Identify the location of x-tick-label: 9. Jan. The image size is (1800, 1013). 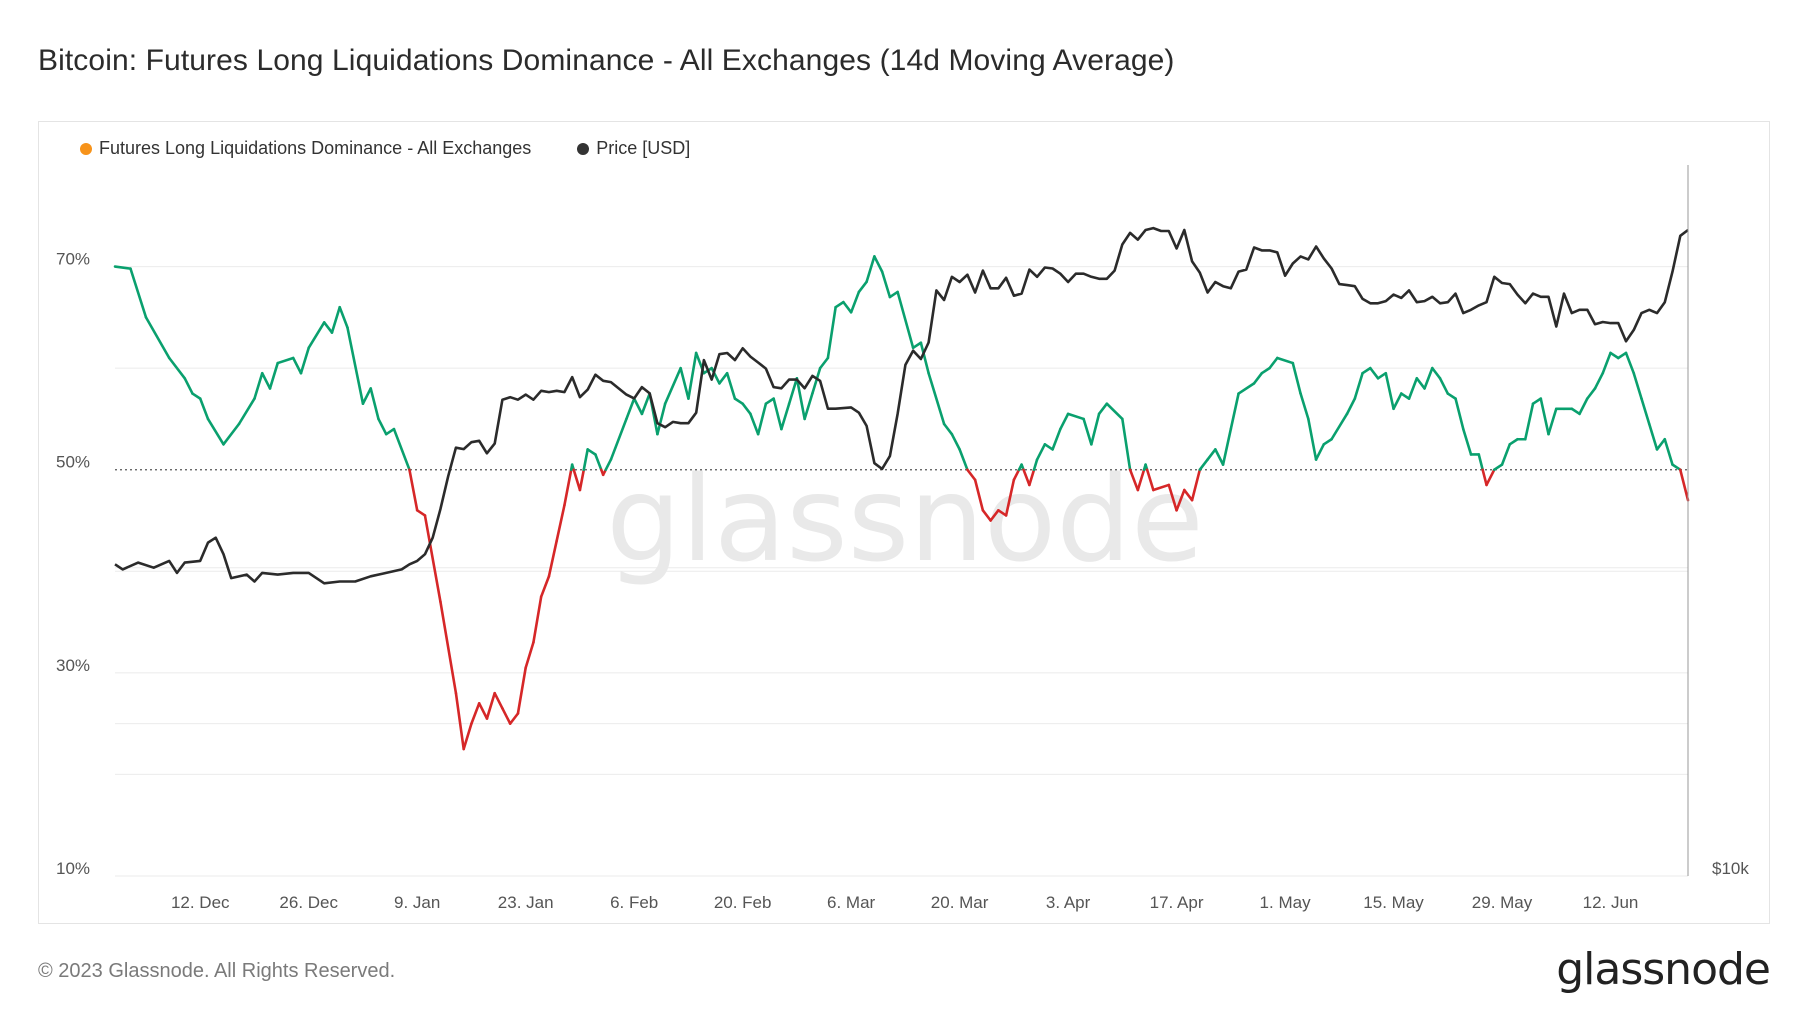
(417, 902).